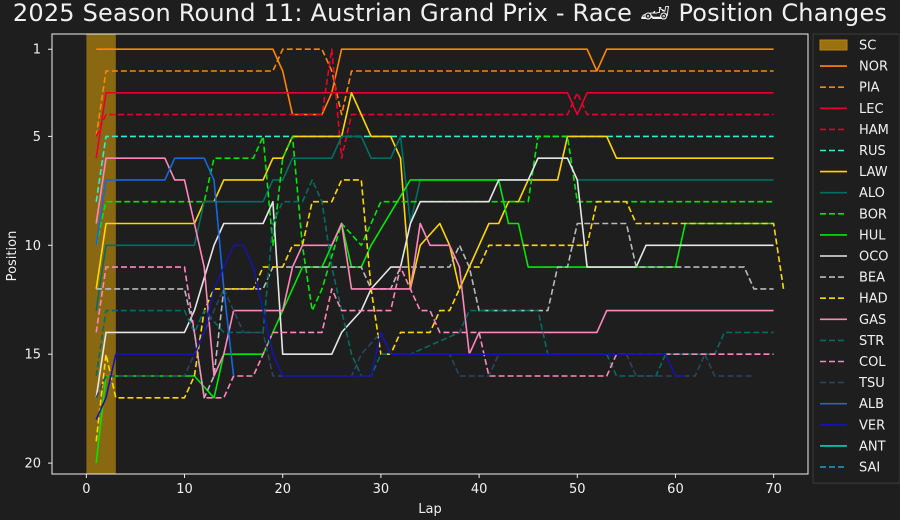 The image size is (900, 520). What do you see at coordinates (872, 278) in the screenshot?
I see `legend-label-bea: BEA` at bounding box center [872, 278].